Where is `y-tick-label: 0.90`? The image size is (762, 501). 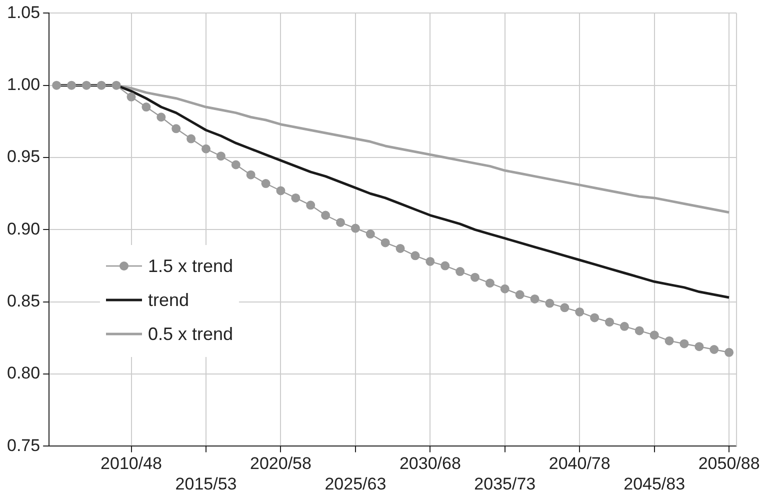
y-tick-label: 0.90 is located at coordinates (23, 228).